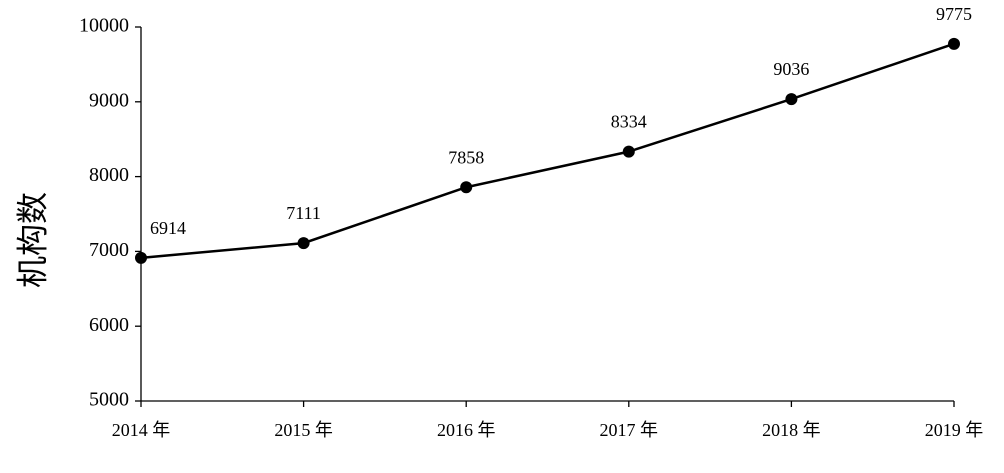  Describe the element at coordinates (168, 228) in the screenshot. I see `data-label: 6914` at that location.